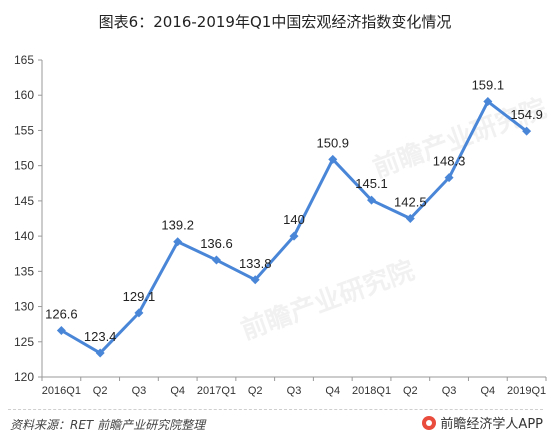  I want to click on data-label: 159.1, so click(488, 85).